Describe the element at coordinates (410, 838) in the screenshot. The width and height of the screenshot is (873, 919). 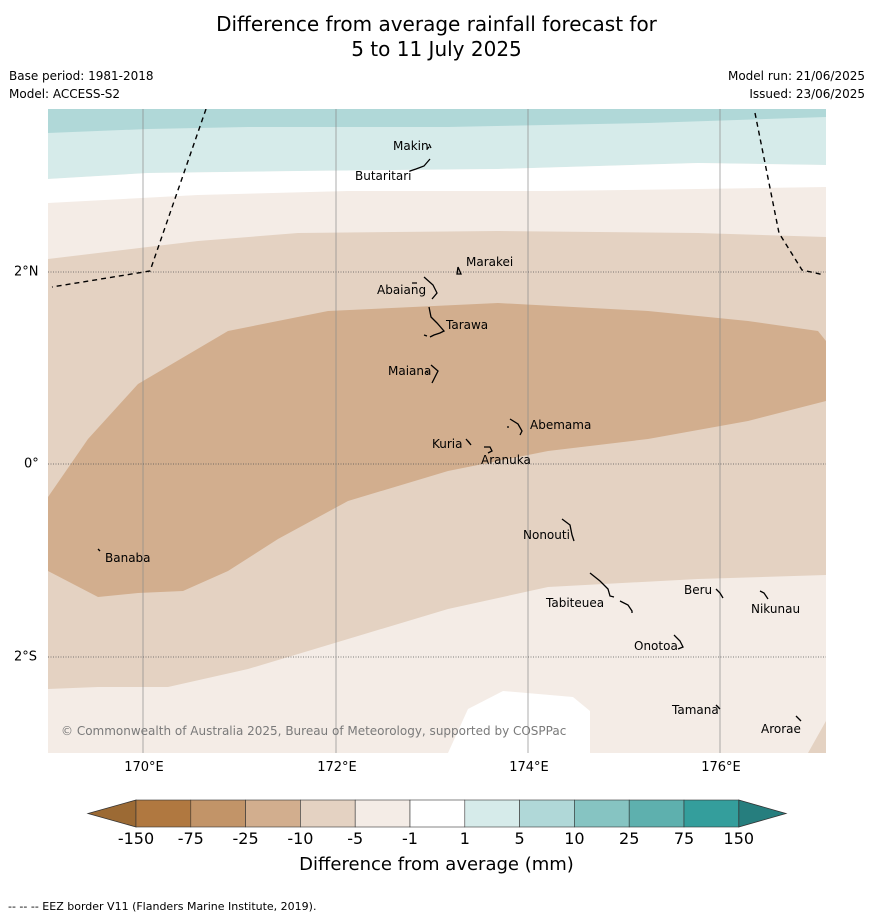
I see `colorbar-tick-label: -1` at that location.